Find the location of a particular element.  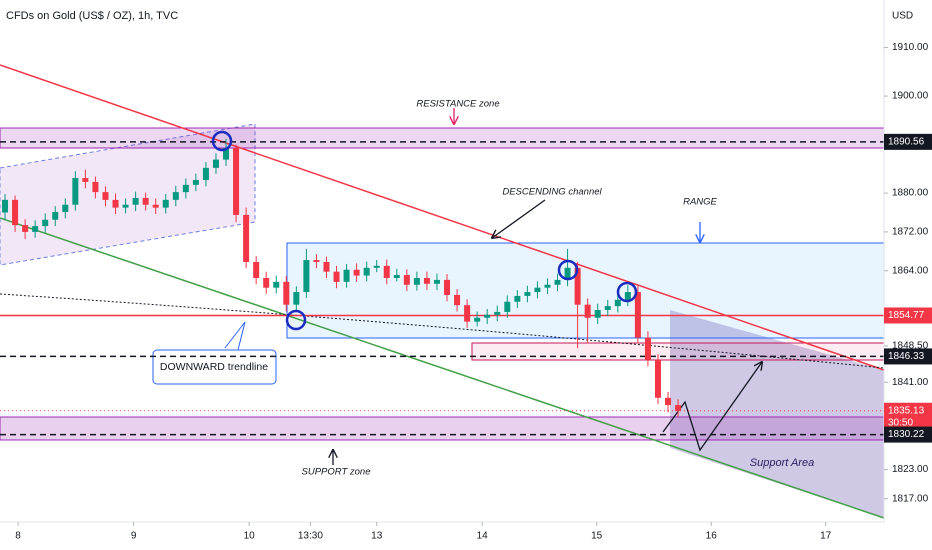

x-tick-label: 13:30 is located at coordinates (310, 536).